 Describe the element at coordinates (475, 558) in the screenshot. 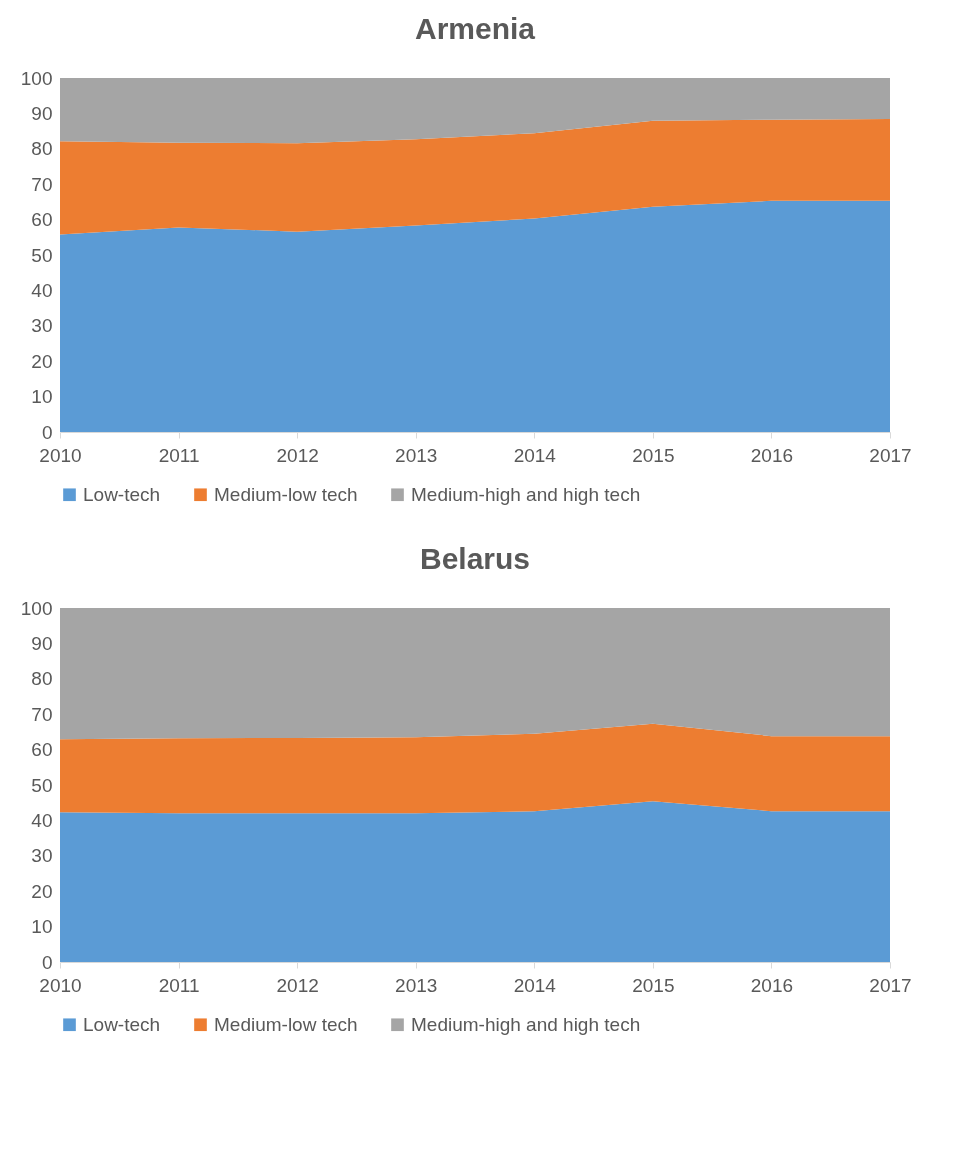

I see `chart-title: Belarus` at that location.